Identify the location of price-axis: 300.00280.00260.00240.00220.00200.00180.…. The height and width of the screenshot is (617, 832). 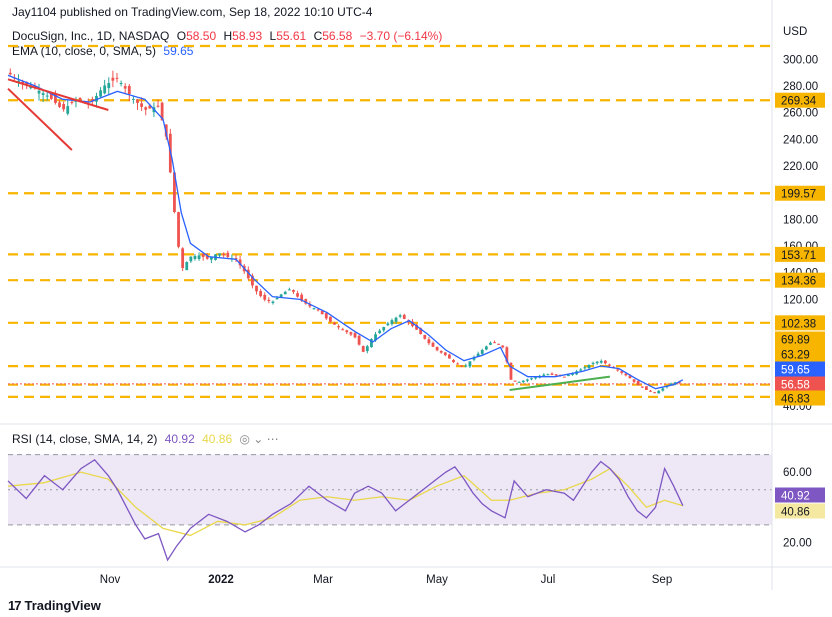
(800, 219).